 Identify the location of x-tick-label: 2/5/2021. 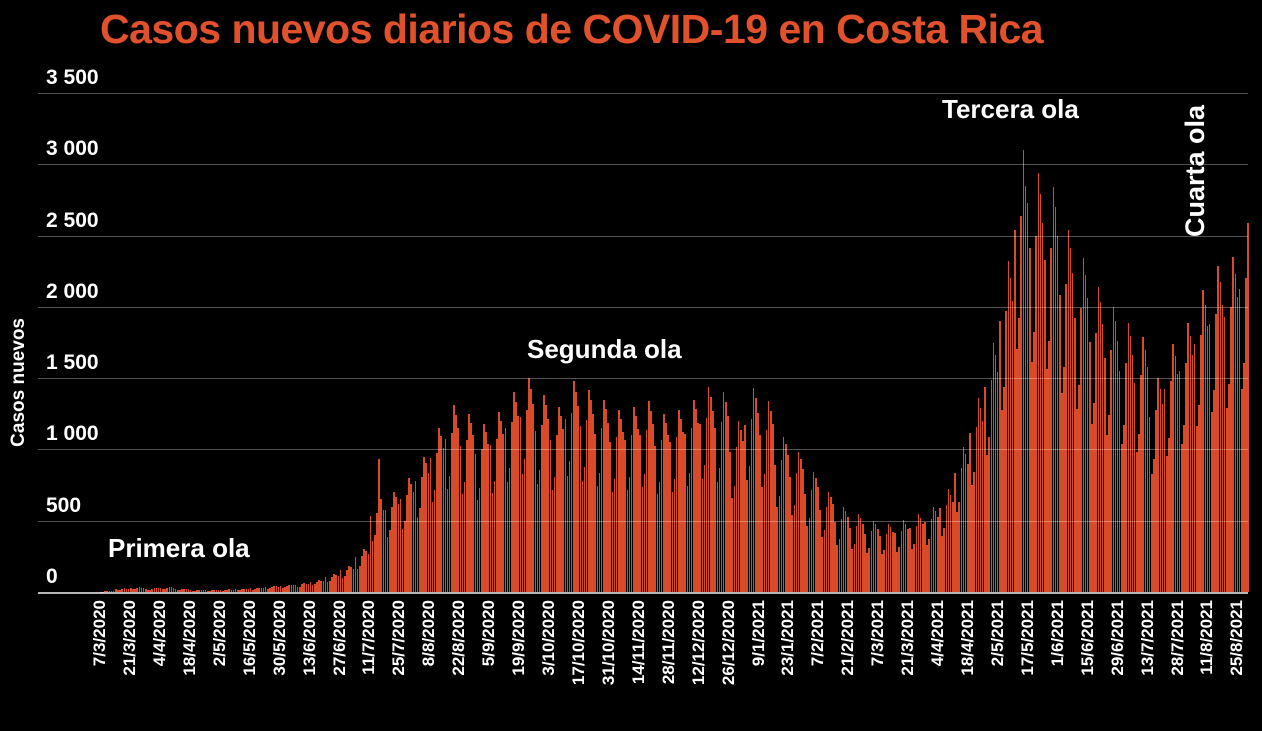
(997, 633).